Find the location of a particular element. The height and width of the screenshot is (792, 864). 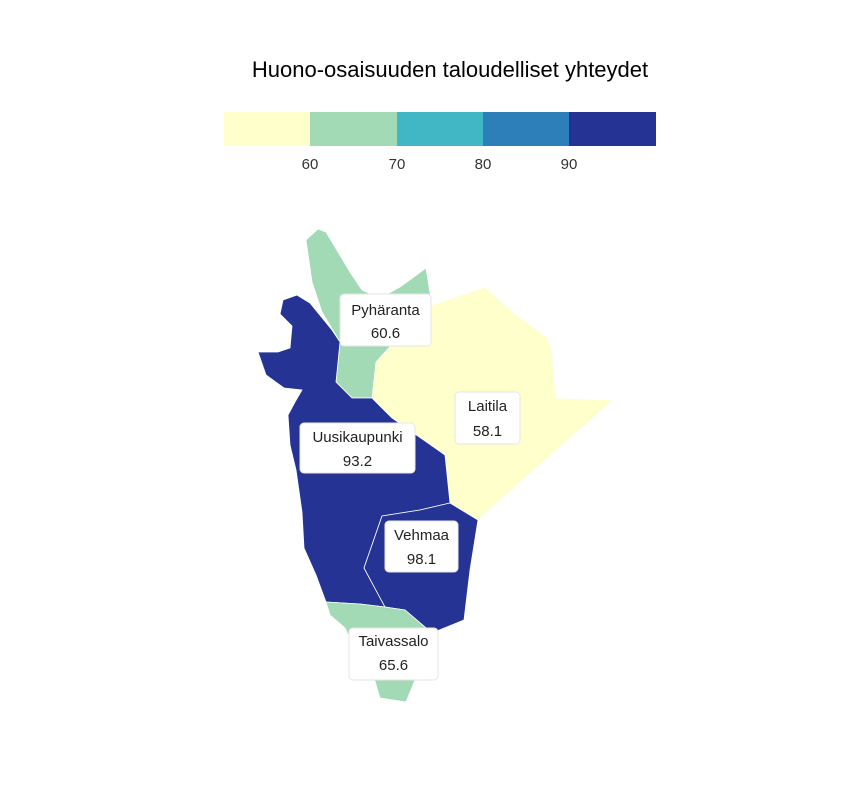

region-value: 65.6 is located at coordinates (393, 665).